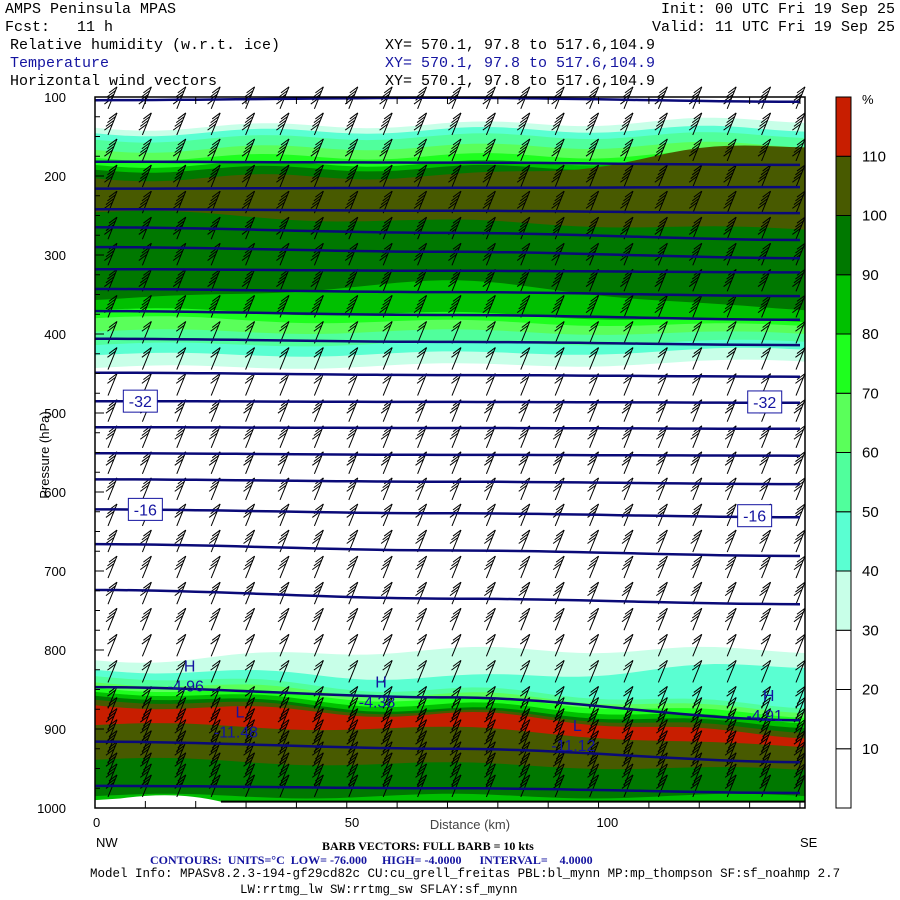  Describe the element at coordinates (520, 63) in the screenshot. I see `field-temp-xy: XY= 570.1, 97.8 to 517.6,104.9` at that location.